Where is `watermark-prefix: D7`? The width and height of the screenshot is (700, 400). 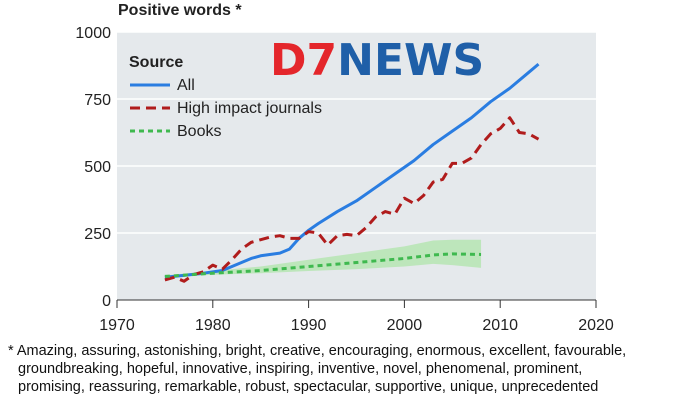
watermark-prefix: D7 is located at coordinates (303, 60).